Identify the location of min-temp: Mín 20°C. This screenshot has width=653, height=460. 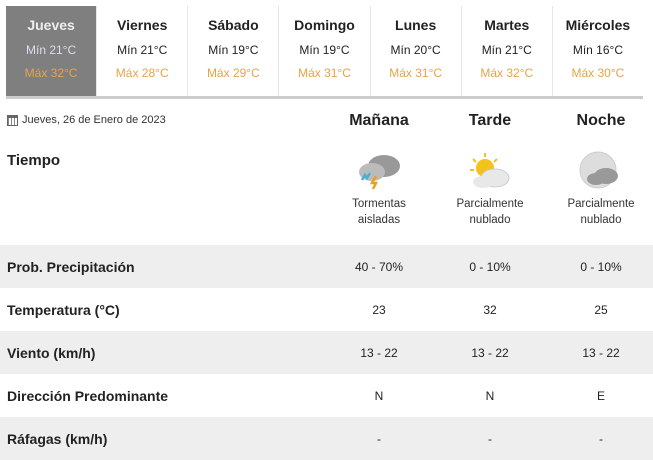
(415, 50).